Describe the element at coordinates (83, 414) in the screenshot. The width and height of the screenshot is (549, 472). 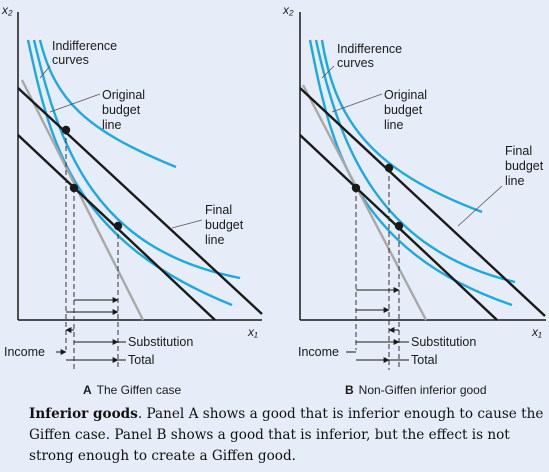
I see `caption-title: Inferior goods` at that location.